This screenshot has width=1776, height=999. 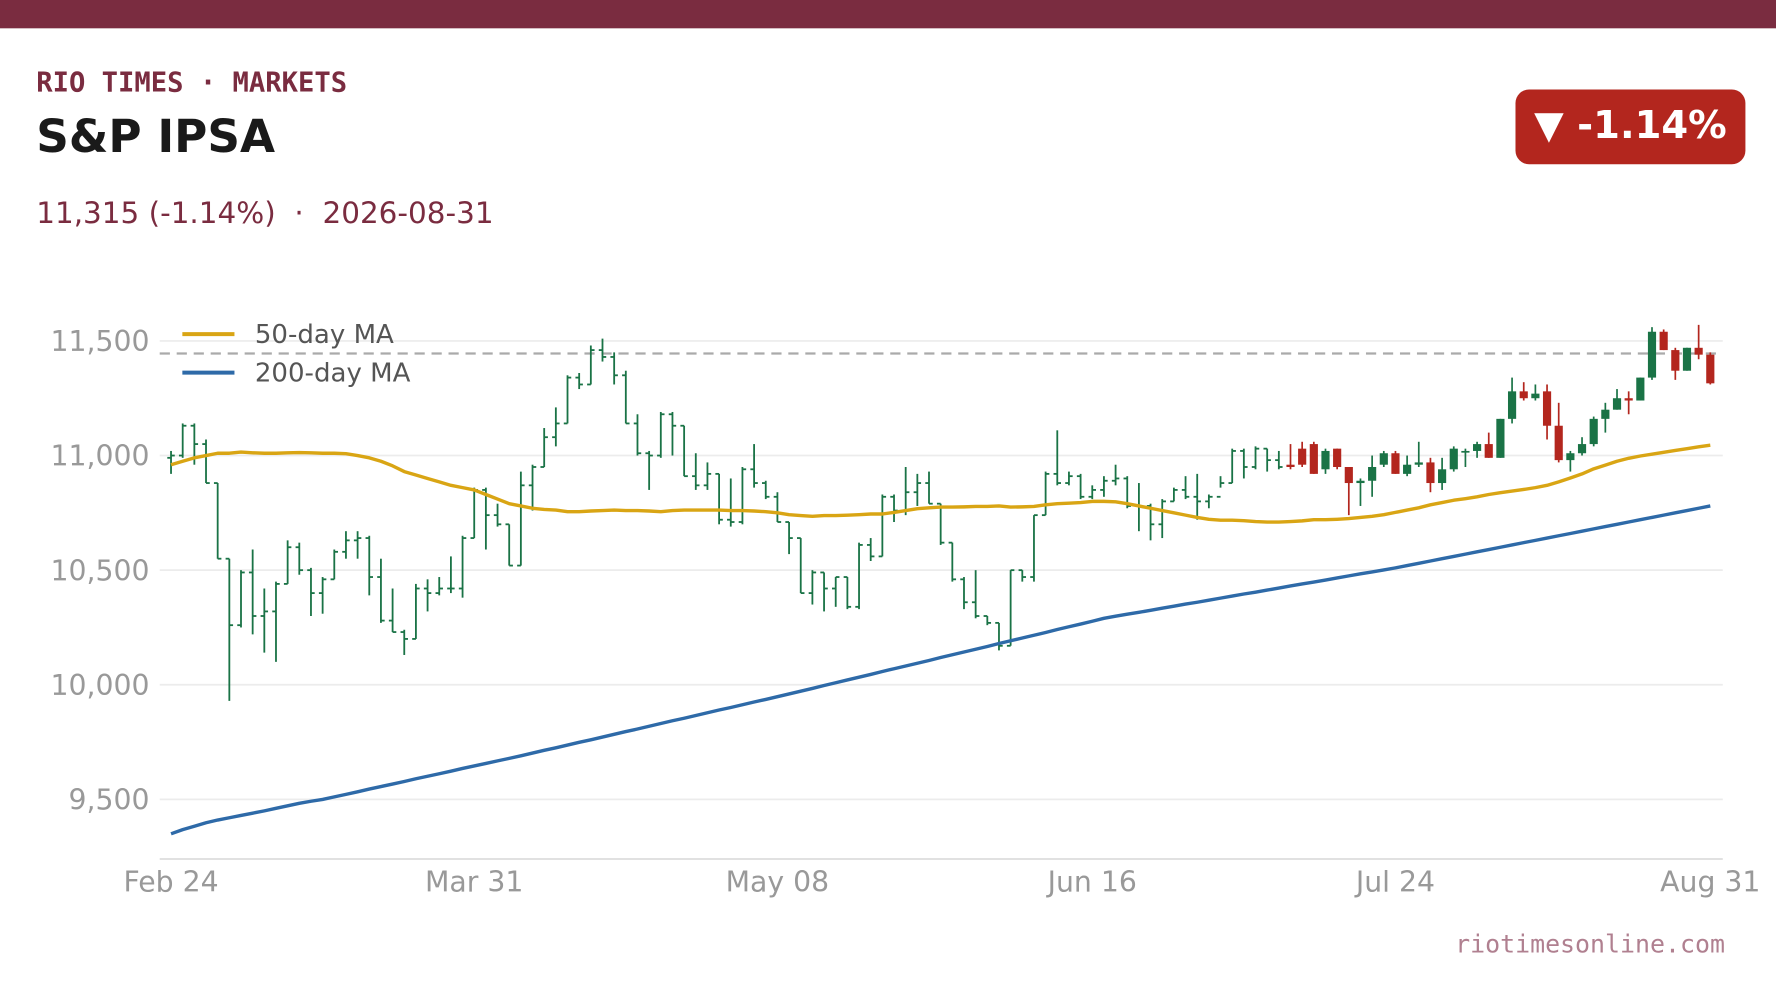 I want to click on kicker: RIO TIMES · MARKETS, so click(x=191, y=83).